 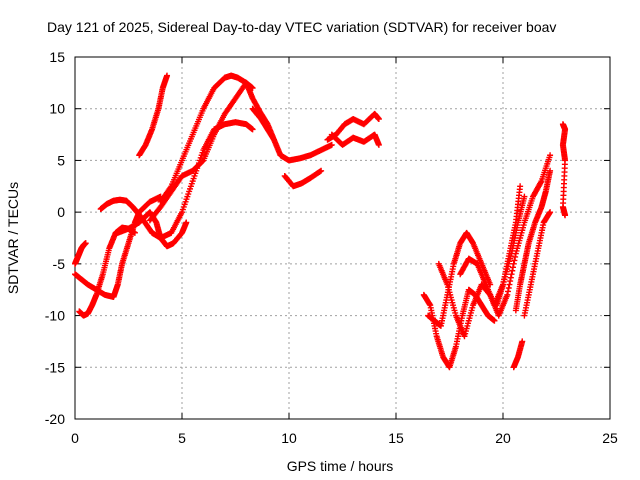 I want to click on series-arc7, so click(x=201, y=151).